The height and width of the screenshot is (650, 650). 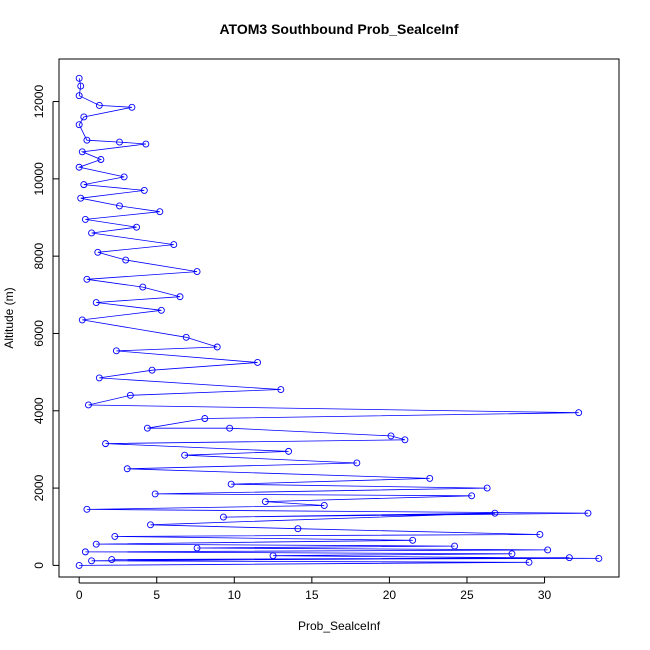 I want to click on y-tick-label: 6000, so click(x=39, y=333).